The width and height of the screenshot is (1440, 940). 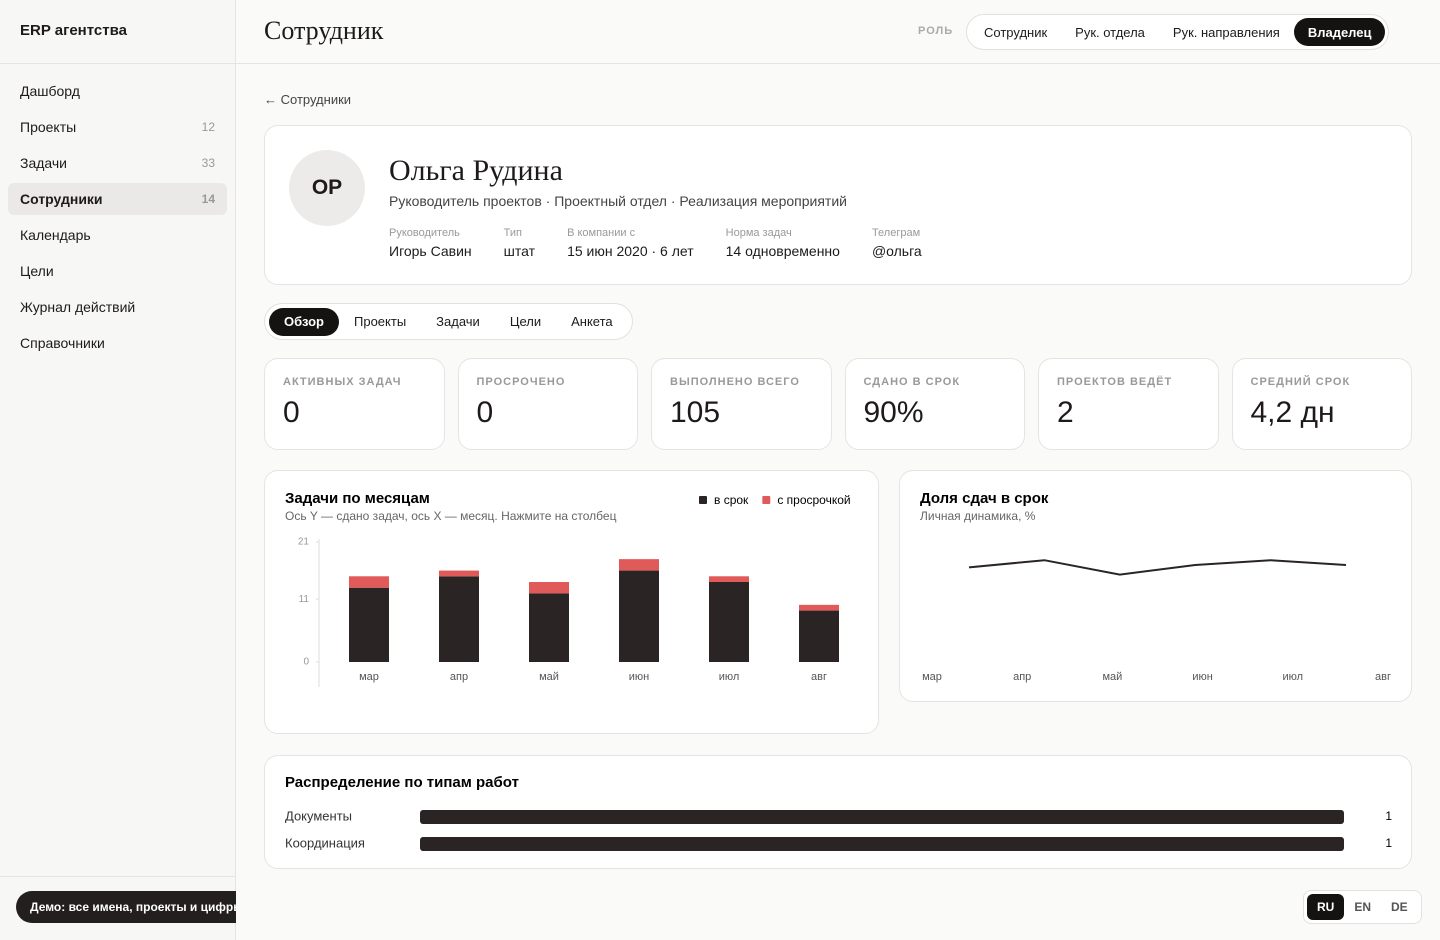 What do you see at coordinates (430, 251) in the screenshot?
I see `field-value: Игорь Савин` at bounding box center [430, 251].